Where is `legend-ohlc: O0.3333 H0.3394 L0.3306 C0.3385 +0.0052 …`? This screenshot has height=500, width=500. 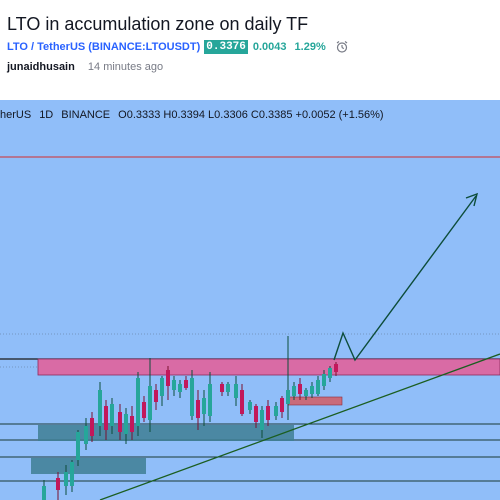
legend-ohlc: O0.3333 H0.3394 L0.3306 C0.3385 +0.0052 … is located at coordinates (251, 115).